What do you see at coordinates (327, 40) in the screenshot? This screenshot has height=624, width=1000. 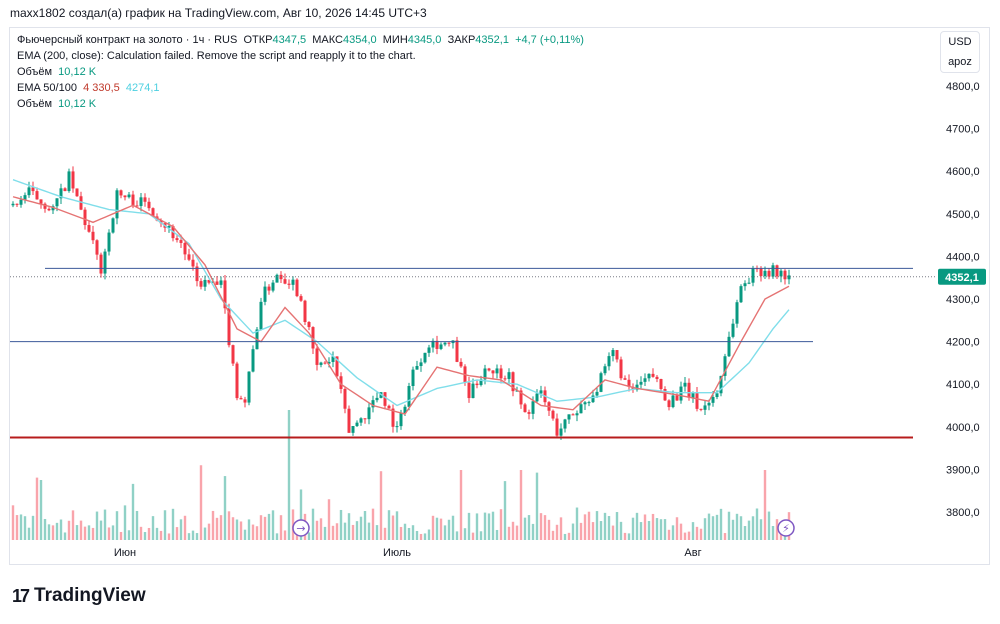 I see `high-label: МАКС` at bounding box center [327, 40].